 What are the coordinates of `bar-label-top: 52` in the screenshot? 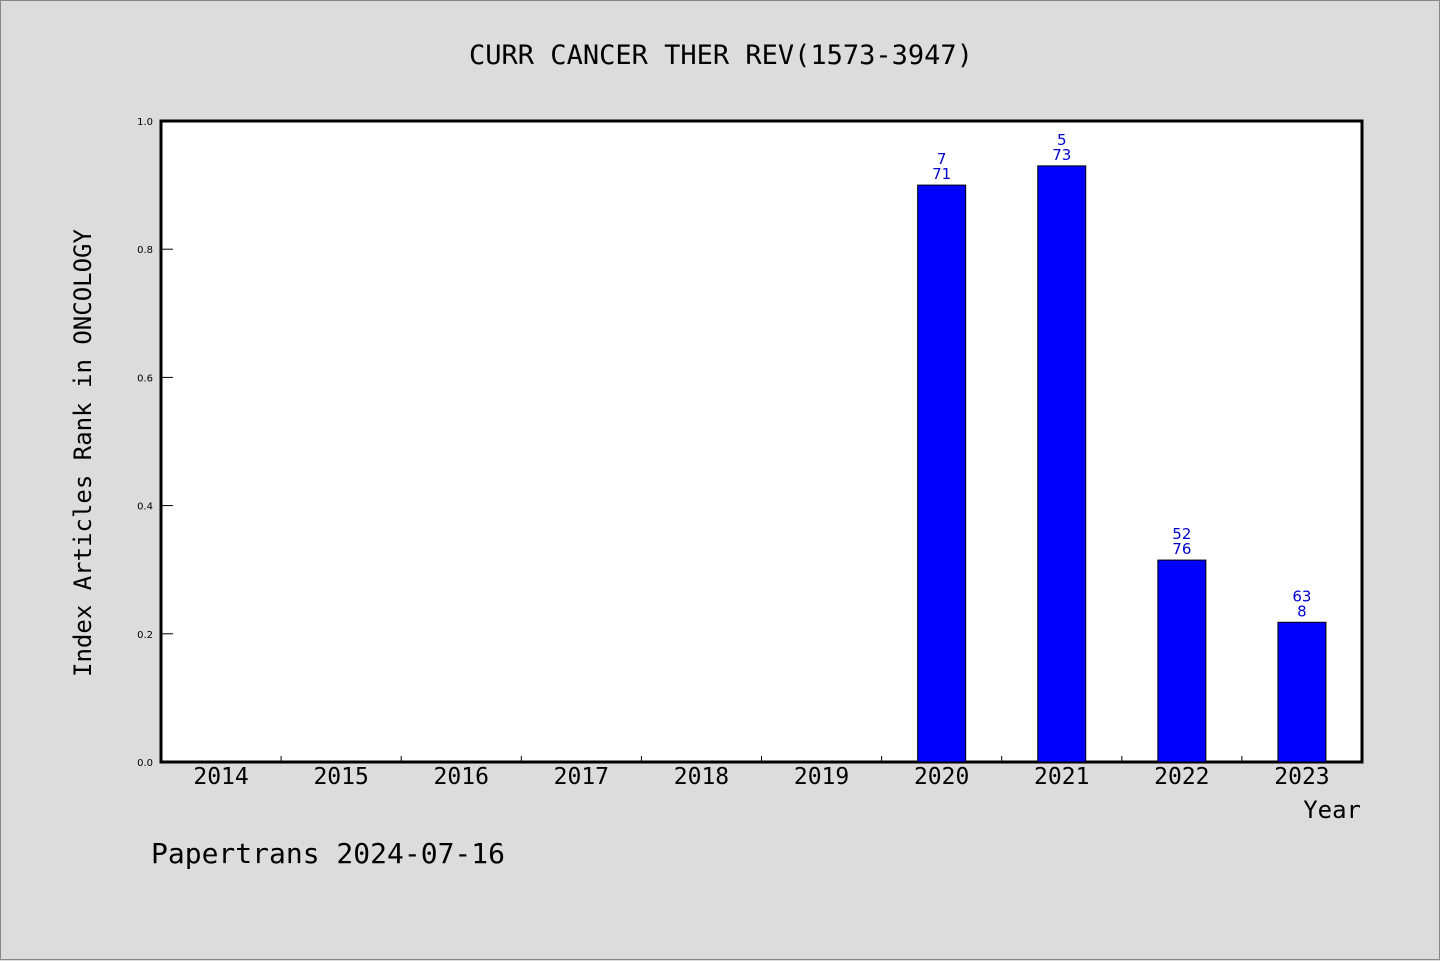 It's located at (1181, 534).